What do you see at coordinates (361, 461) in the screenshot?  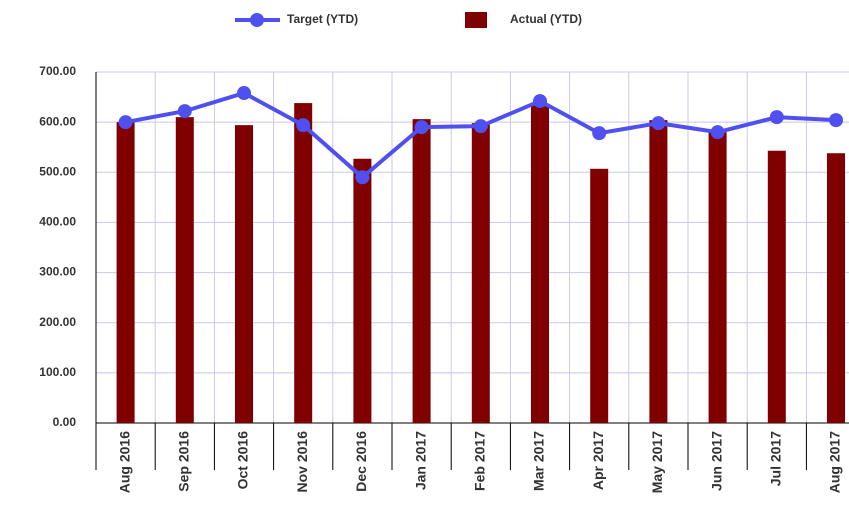 I see `x-tick-label: Dec 2016` at bounding box center [361, 461].